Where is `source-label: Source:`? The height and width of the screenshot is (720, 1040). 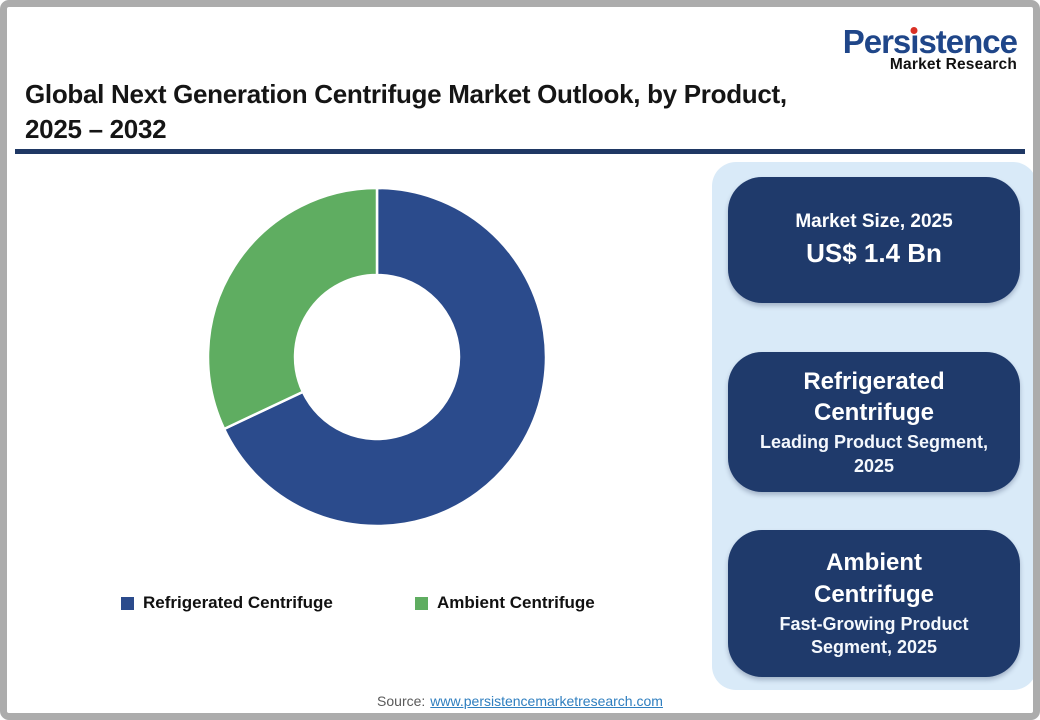 source-label: Source: is located at coordinates (401, 701).